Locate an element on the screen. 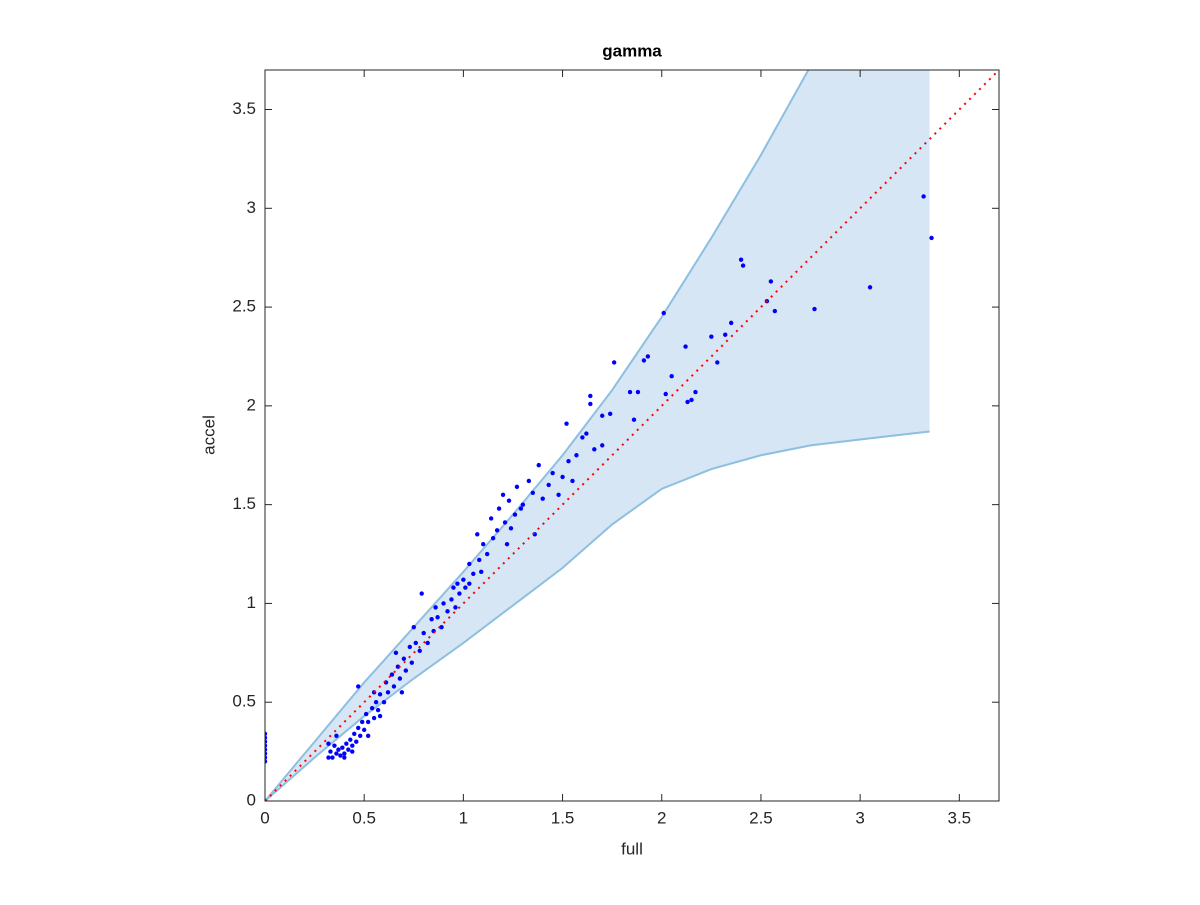  y-tick-label: 3.5 is located at coordinates (244, 108).